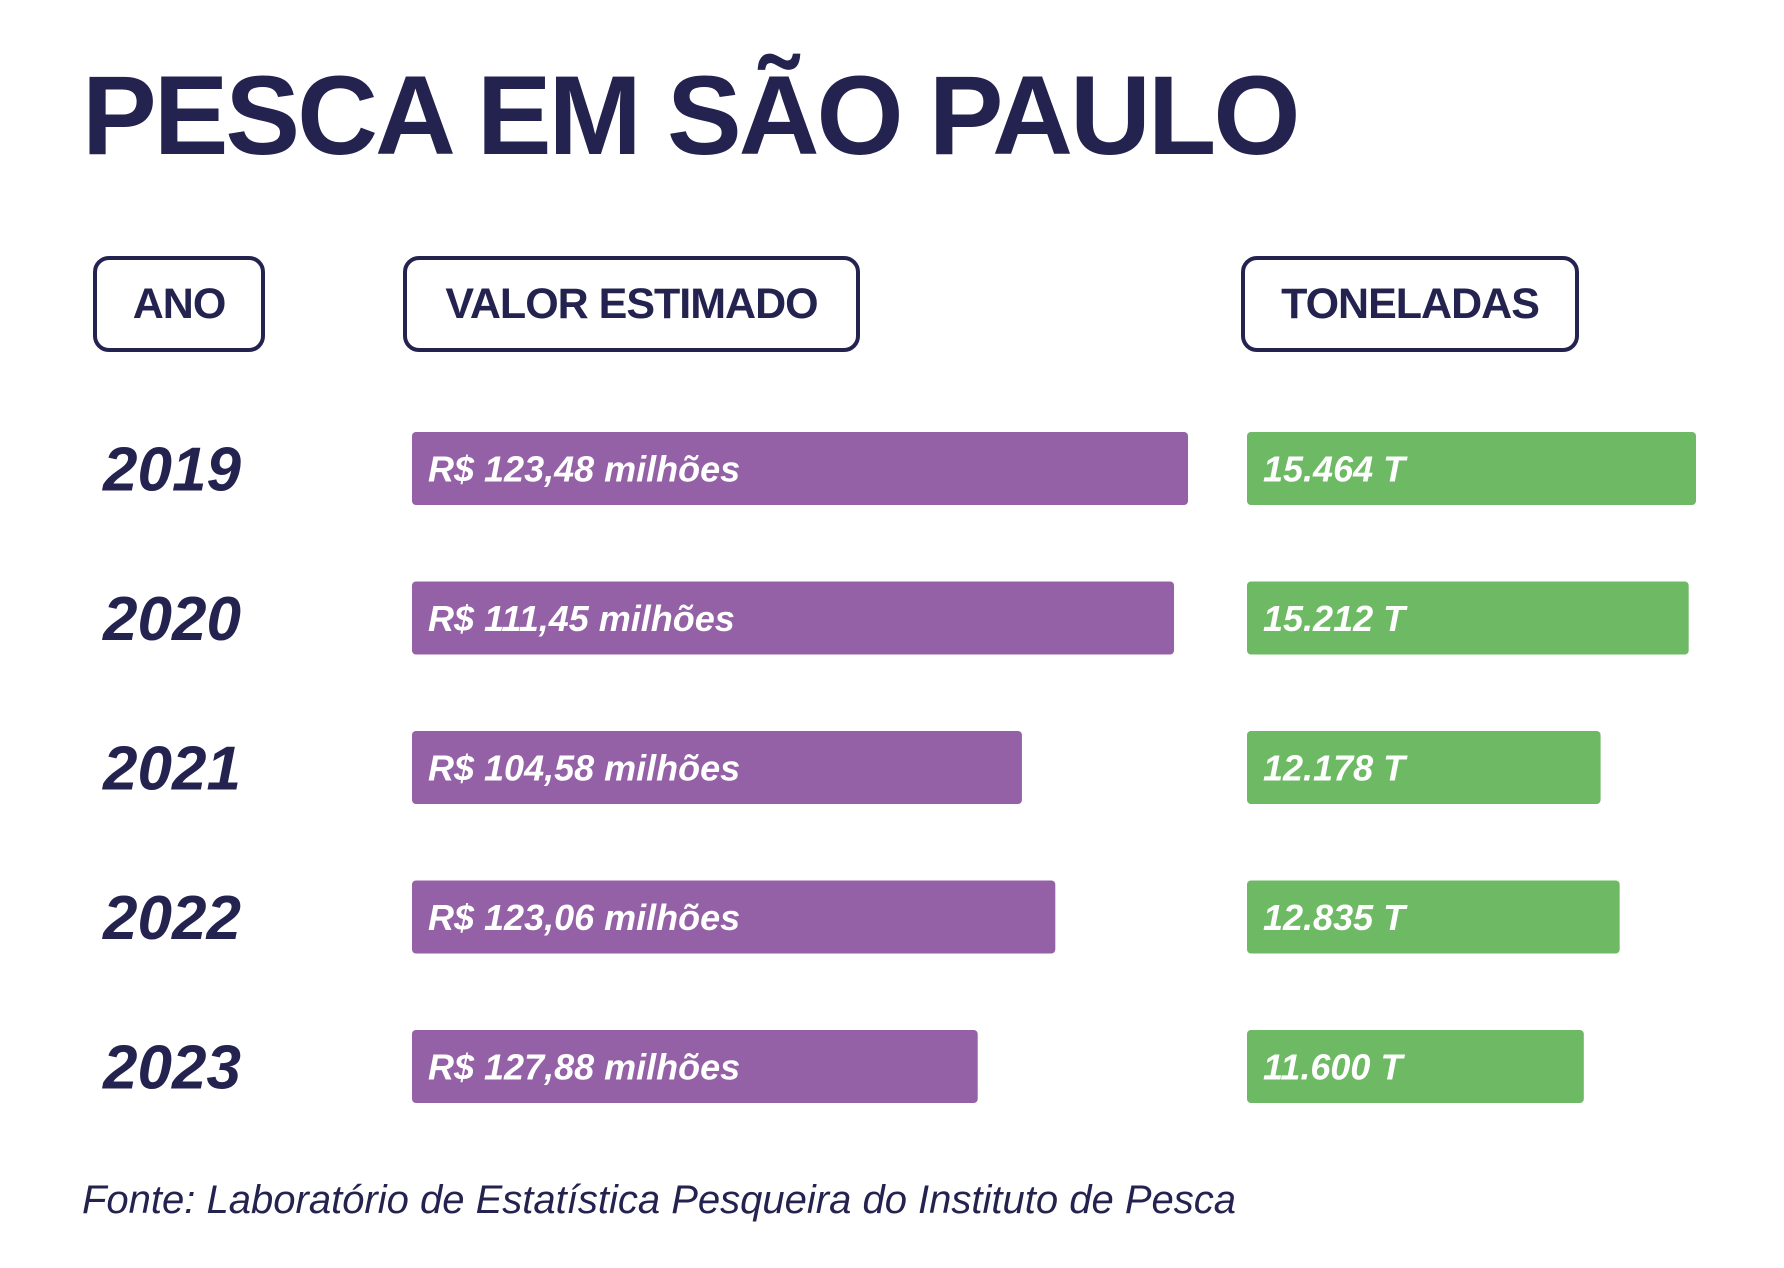 The width and height of the screenshot is (1784, 1268). What do you see at coordinates (584, 469) in the screenshot?
I see `value-bar-label: R$ 123,48 milhões` at bounding box center [584, 469].